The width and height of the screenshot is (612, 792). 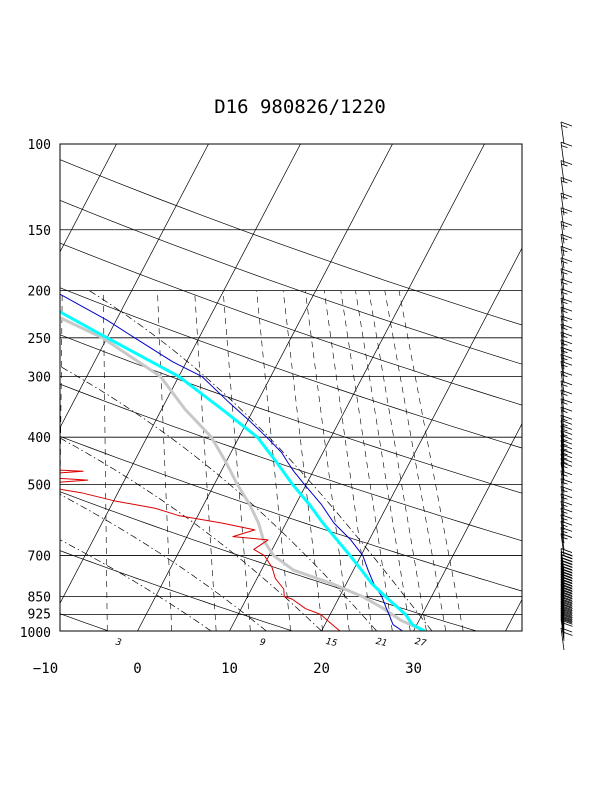 I want to click on pressure-label: 850, so click(x=39, y=598).